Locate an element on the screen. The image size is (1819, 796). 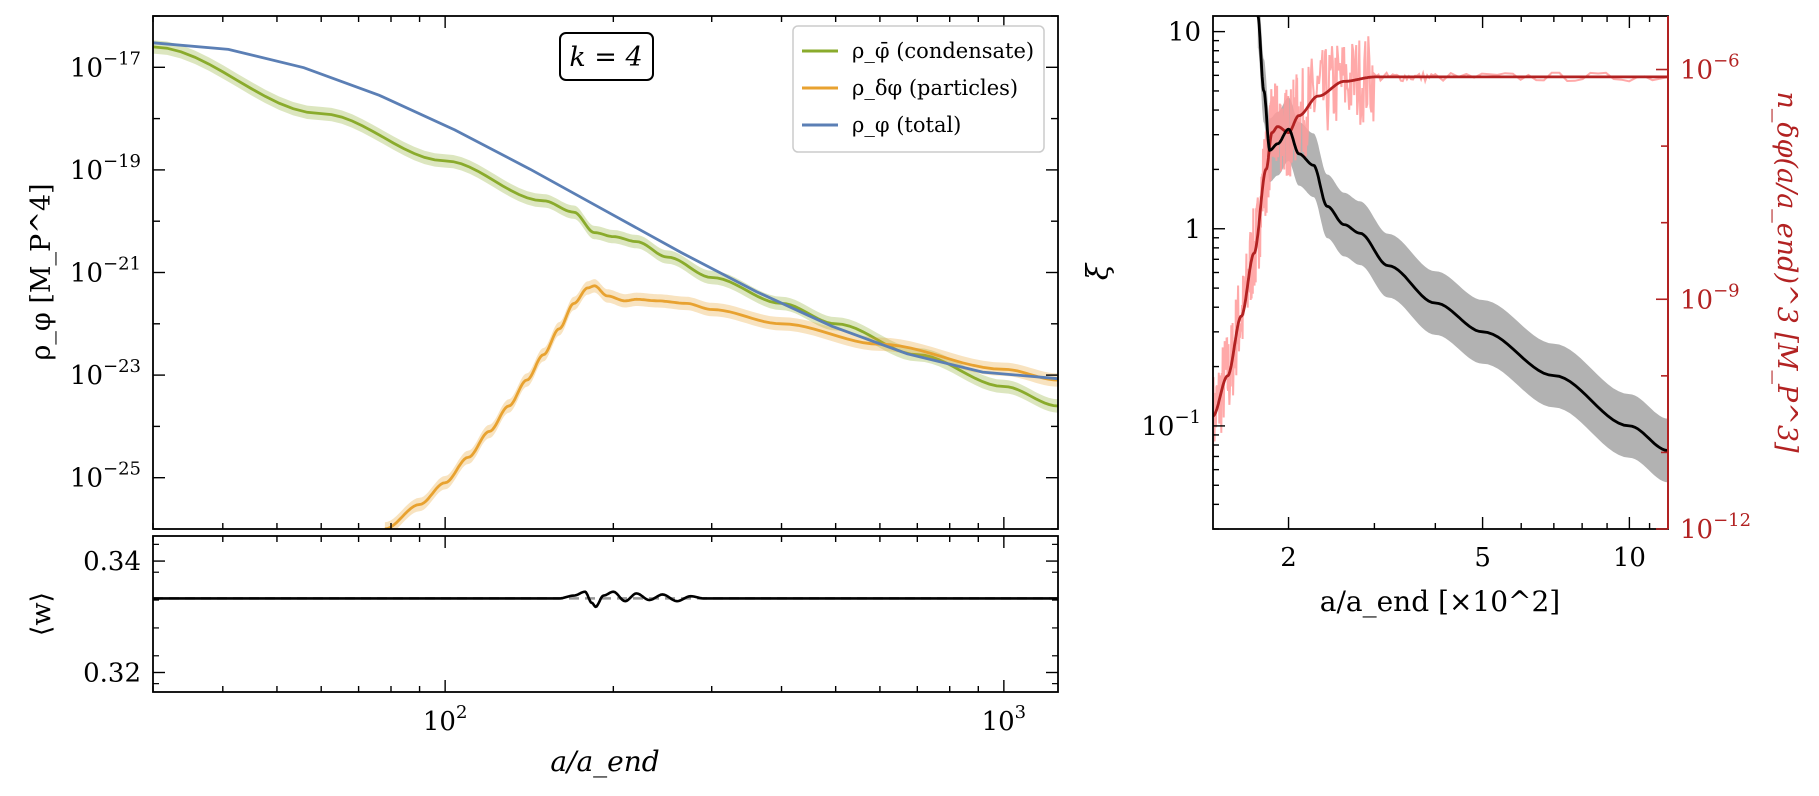
energy-density-y-label: ρ_φ [M_P^4] is located at coordinates (41, 271).